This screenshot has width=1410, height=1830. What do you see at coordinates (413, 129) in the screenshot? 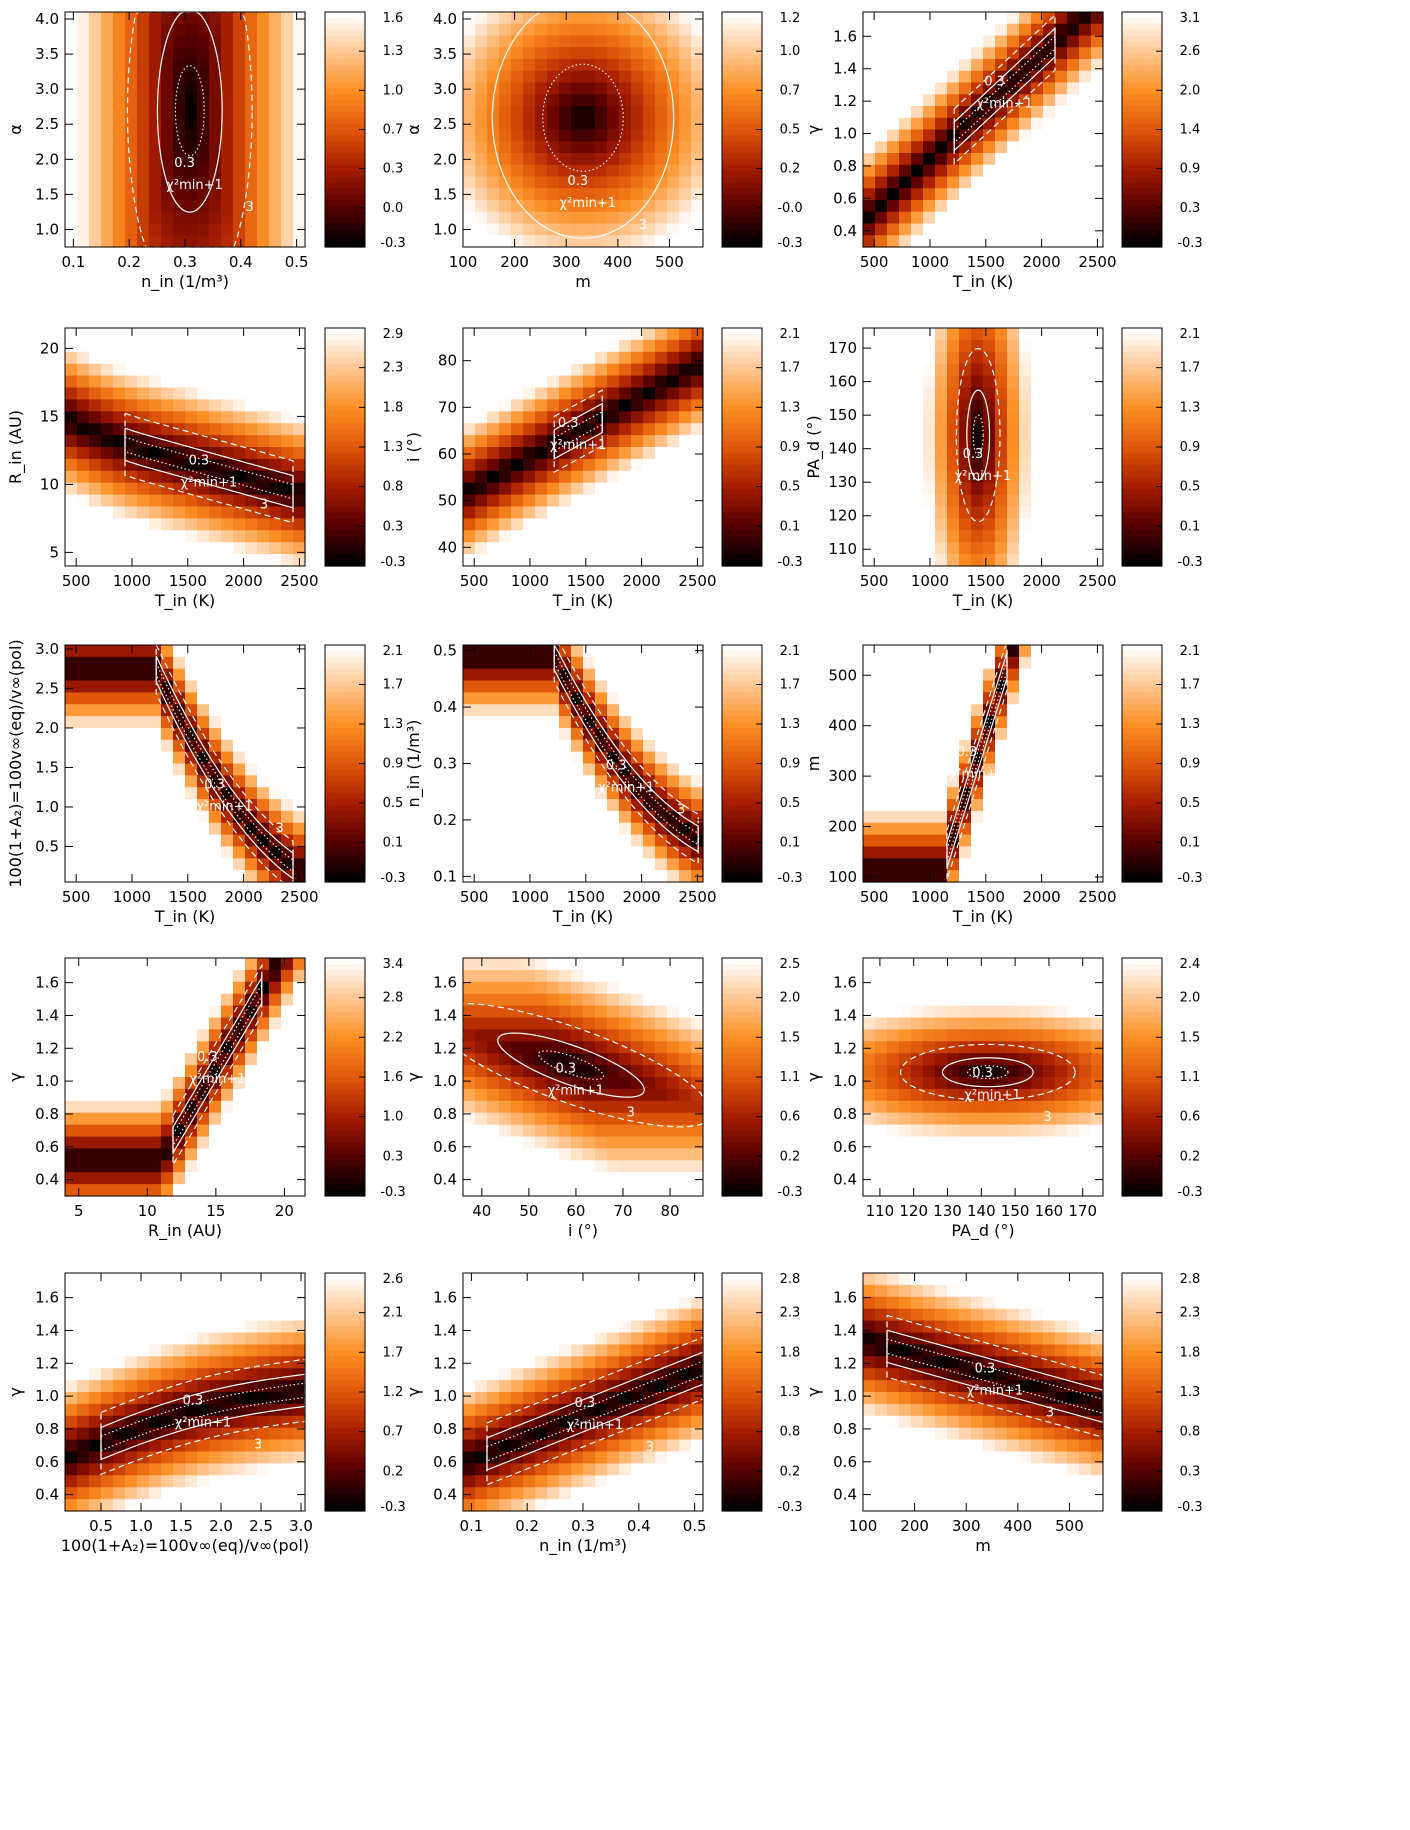
I see `y-axis-label: α` at bounding box center [413, 129].